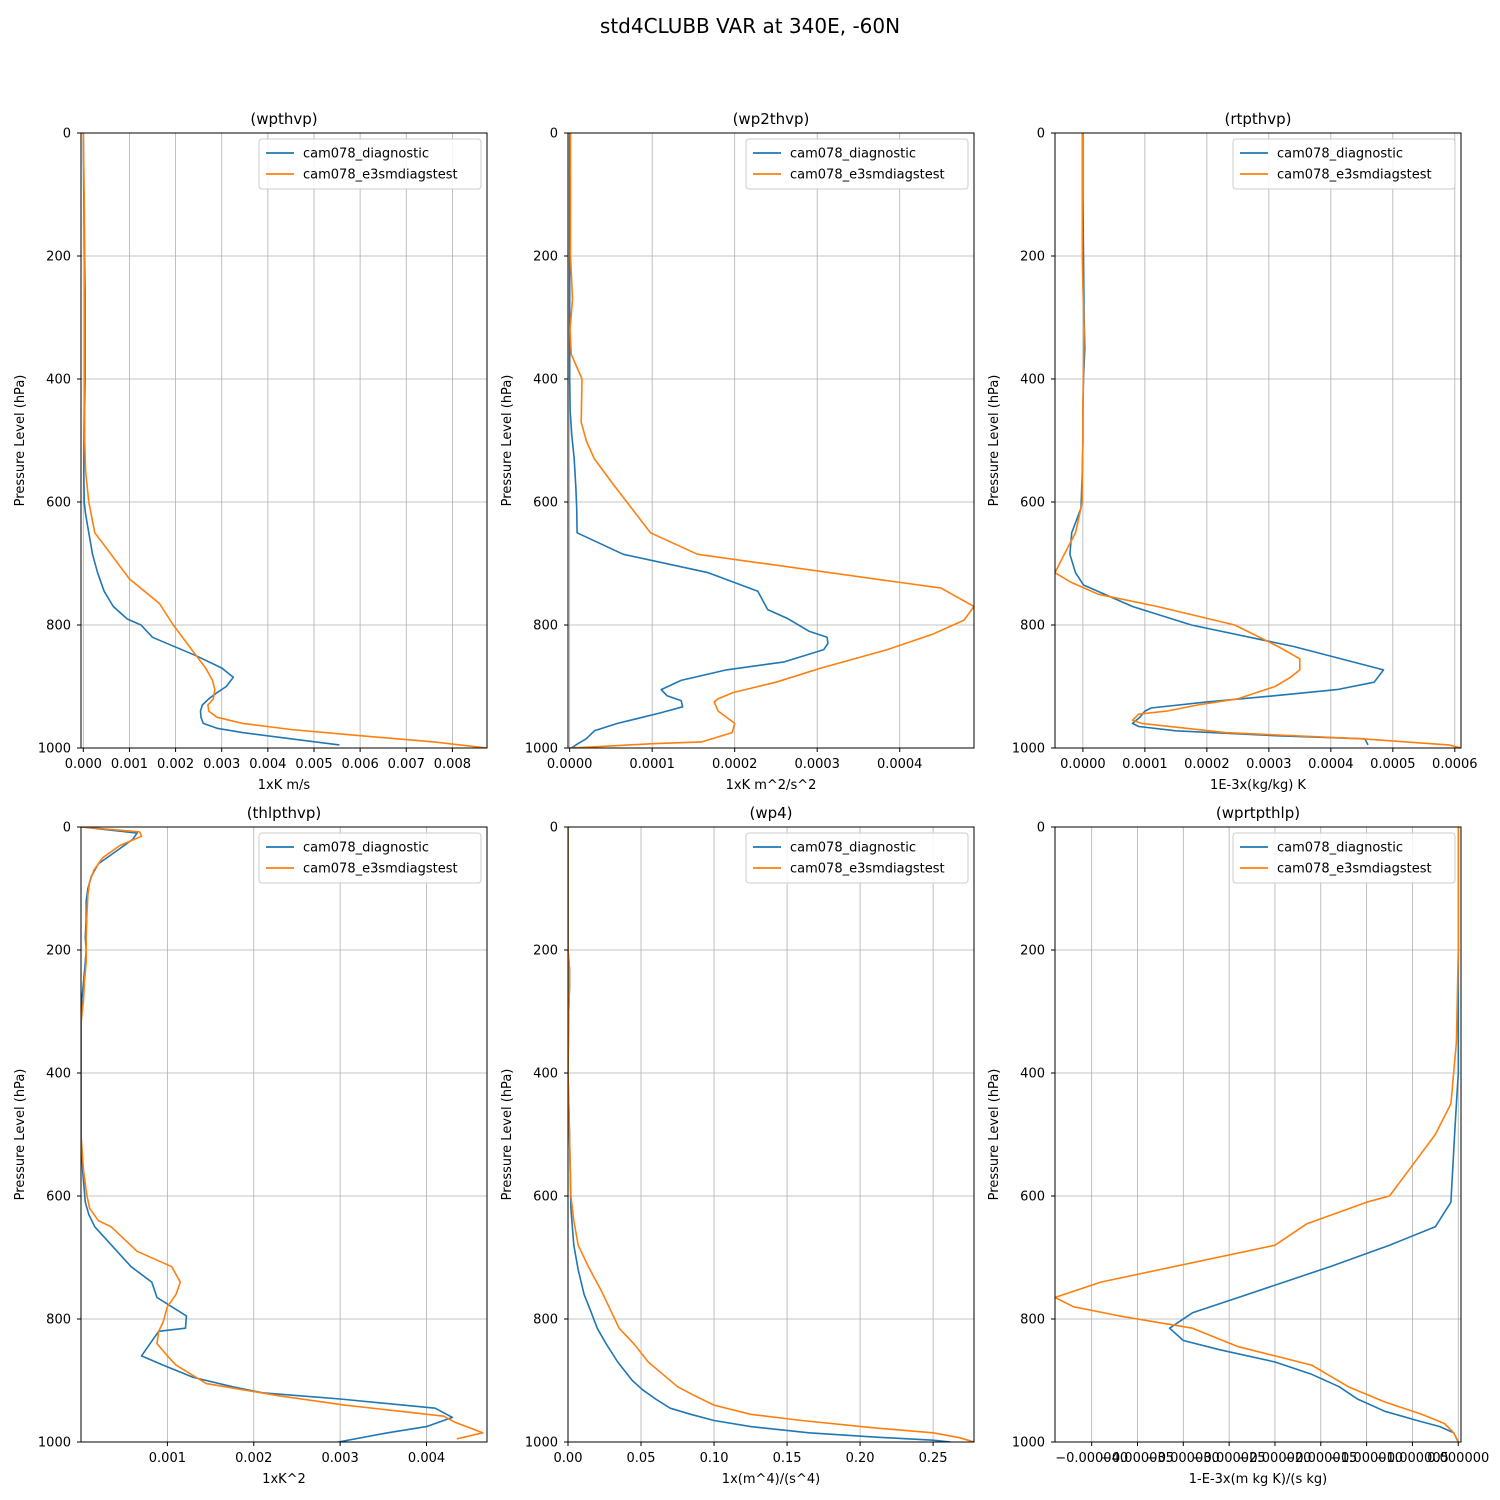  Describe the element at coordinates (284, 785) in the screenshot. I see `x-axis-label: 1xK m/s` at that location.